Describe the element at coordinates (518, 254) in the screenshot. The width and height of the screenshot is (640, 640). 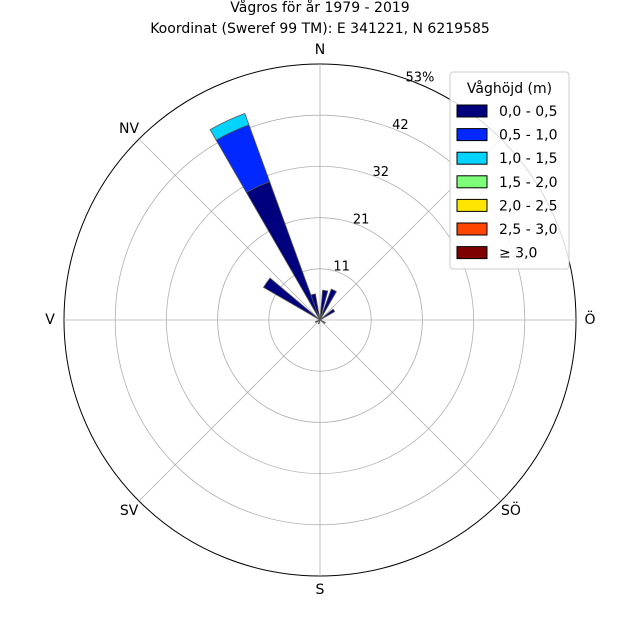
I see `legend-label: ≥ 3,0` at that location.